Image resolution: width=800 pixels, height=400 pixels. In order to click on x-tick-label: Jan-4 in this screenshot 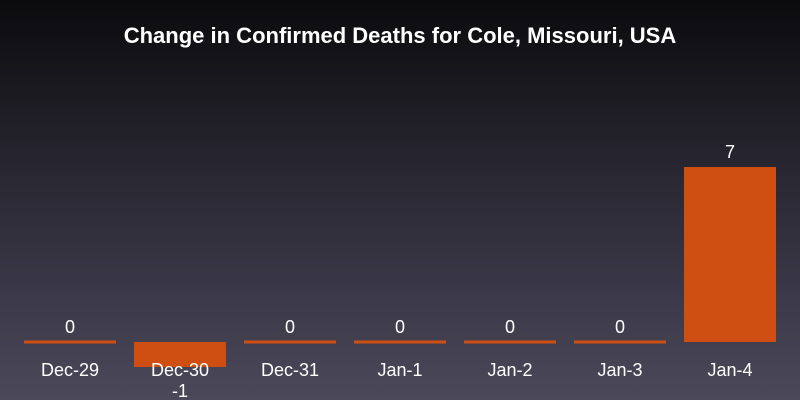, I will do `click(729, 370)`.